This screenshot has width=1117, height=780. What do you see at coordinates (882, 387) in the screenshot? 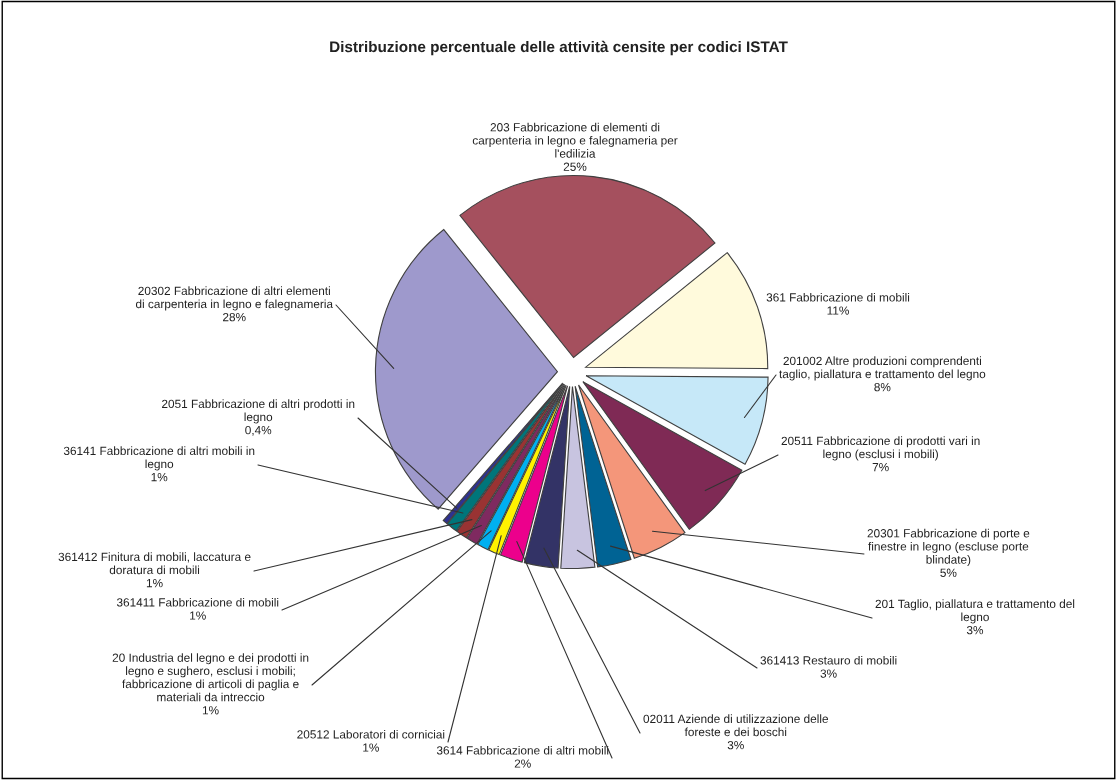
I see `data-label: 8%` at bounding box center [882, 387].